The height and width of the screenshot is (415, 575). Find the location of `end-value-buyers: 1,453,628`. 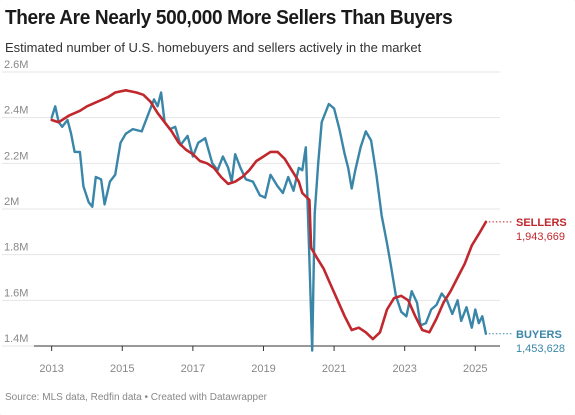

end-value-buyers: 1,453,628 is located at coordinates (540, 349).